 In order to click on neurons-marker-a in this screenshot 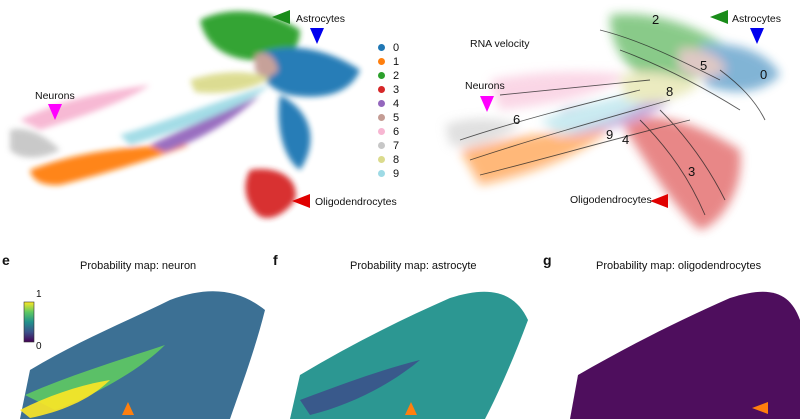, I will do `click(55, 112)`.